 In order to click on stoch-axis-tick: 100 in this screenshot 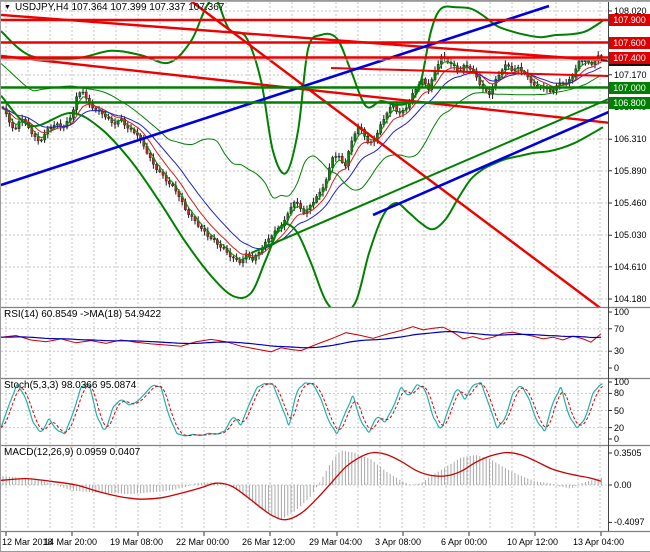, I will do `click(622, 382)`.